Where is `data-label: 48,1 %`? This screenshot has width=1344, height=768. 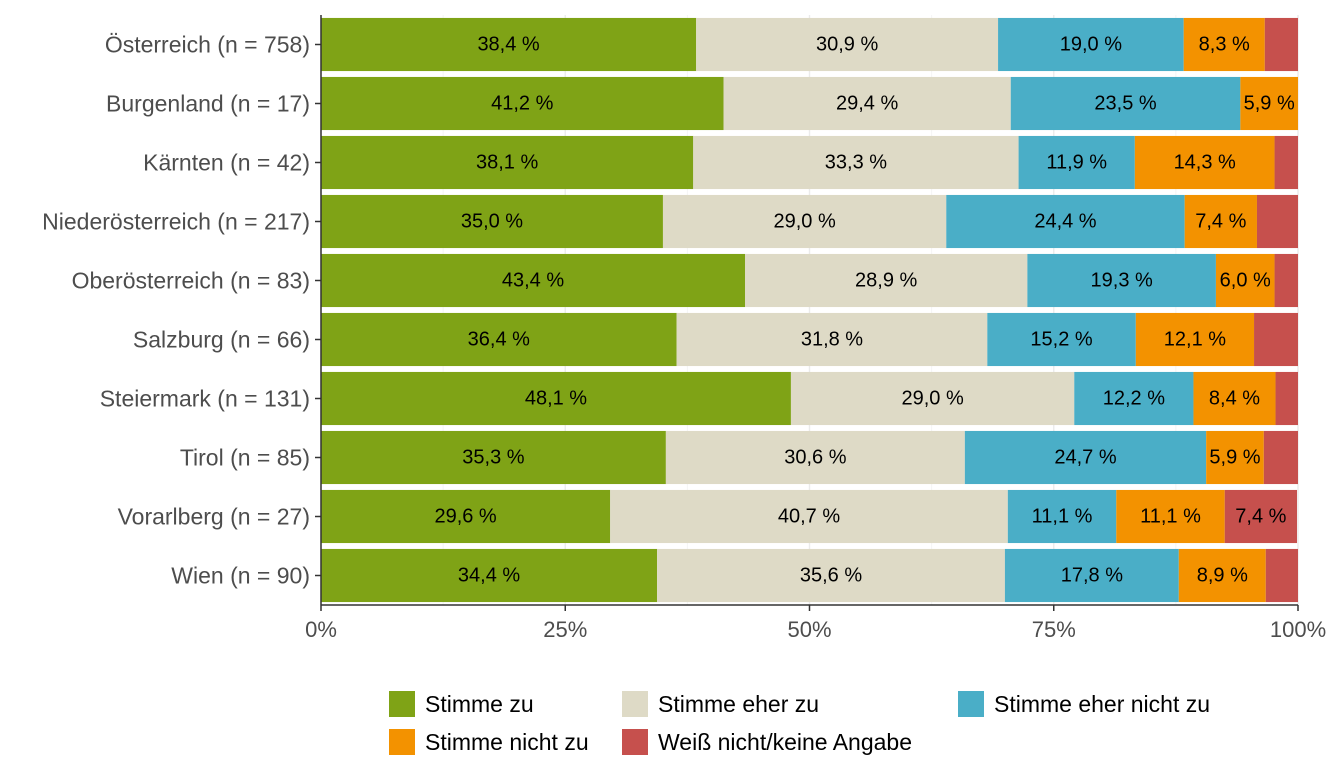
data-label: 48,1 % is located at coordinates (556, 399).